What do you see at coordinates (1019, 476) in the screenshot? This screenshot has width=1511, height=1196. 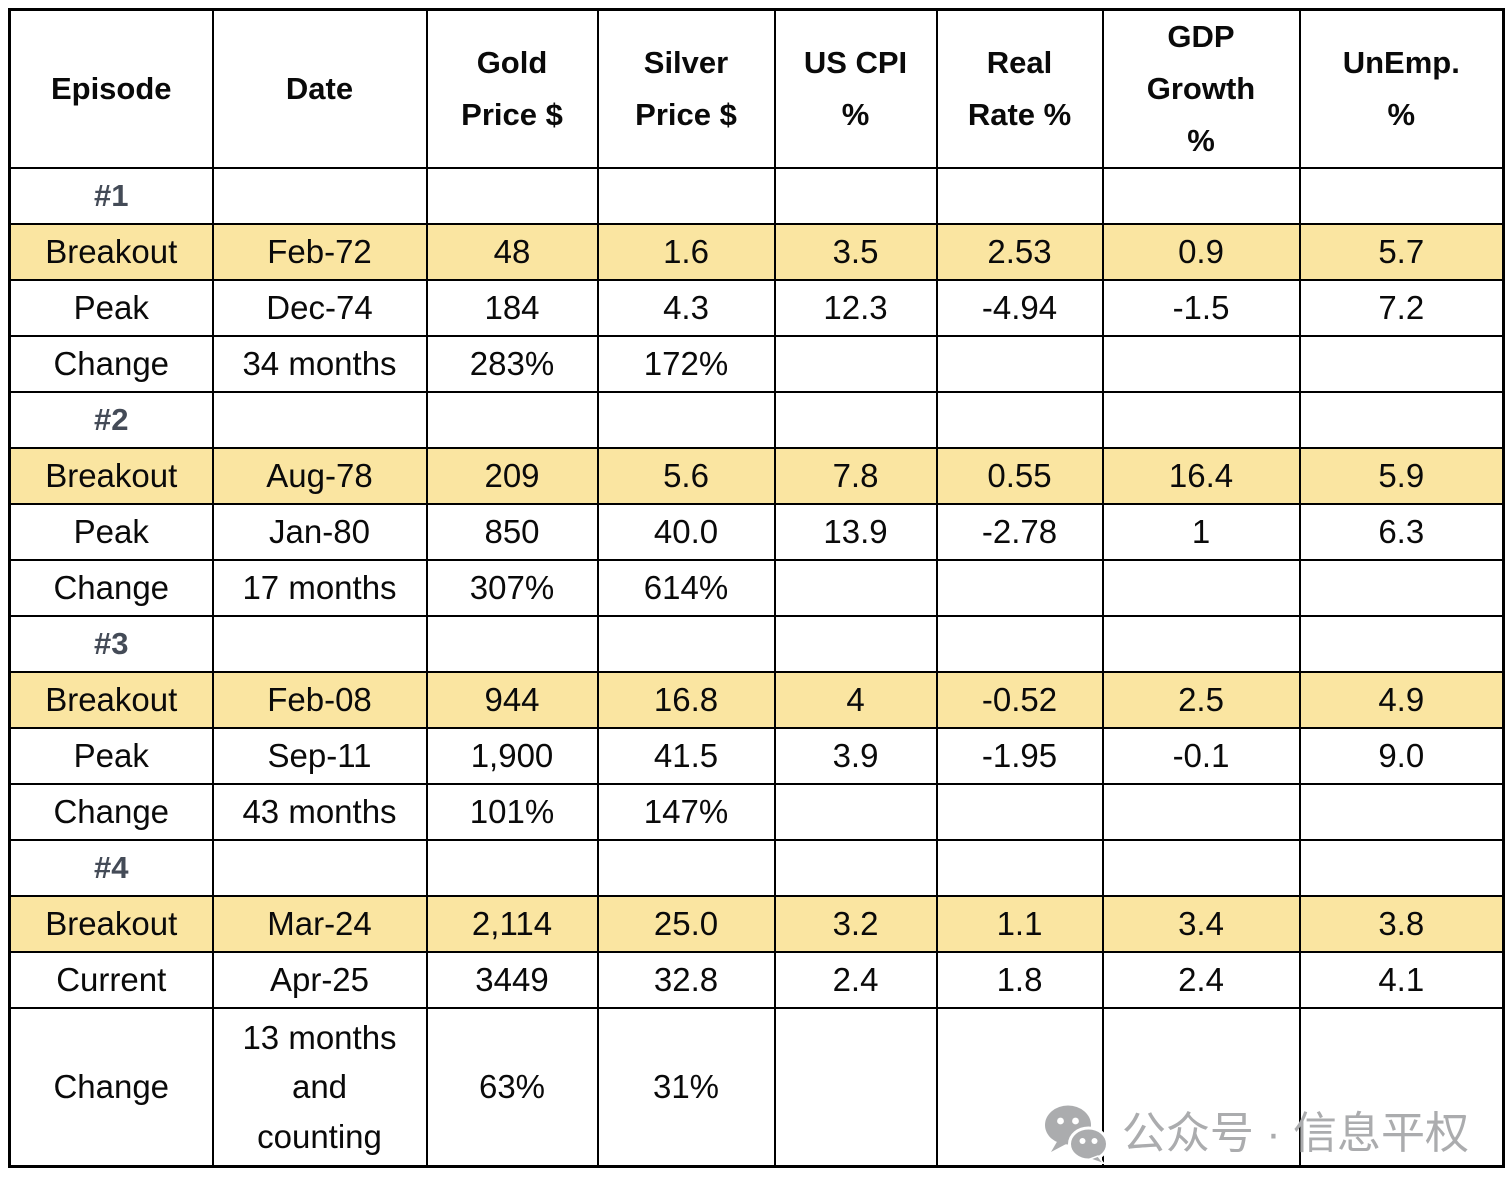 I see `cell-real-rate: 0.55` at bounding box center [1019, 476].